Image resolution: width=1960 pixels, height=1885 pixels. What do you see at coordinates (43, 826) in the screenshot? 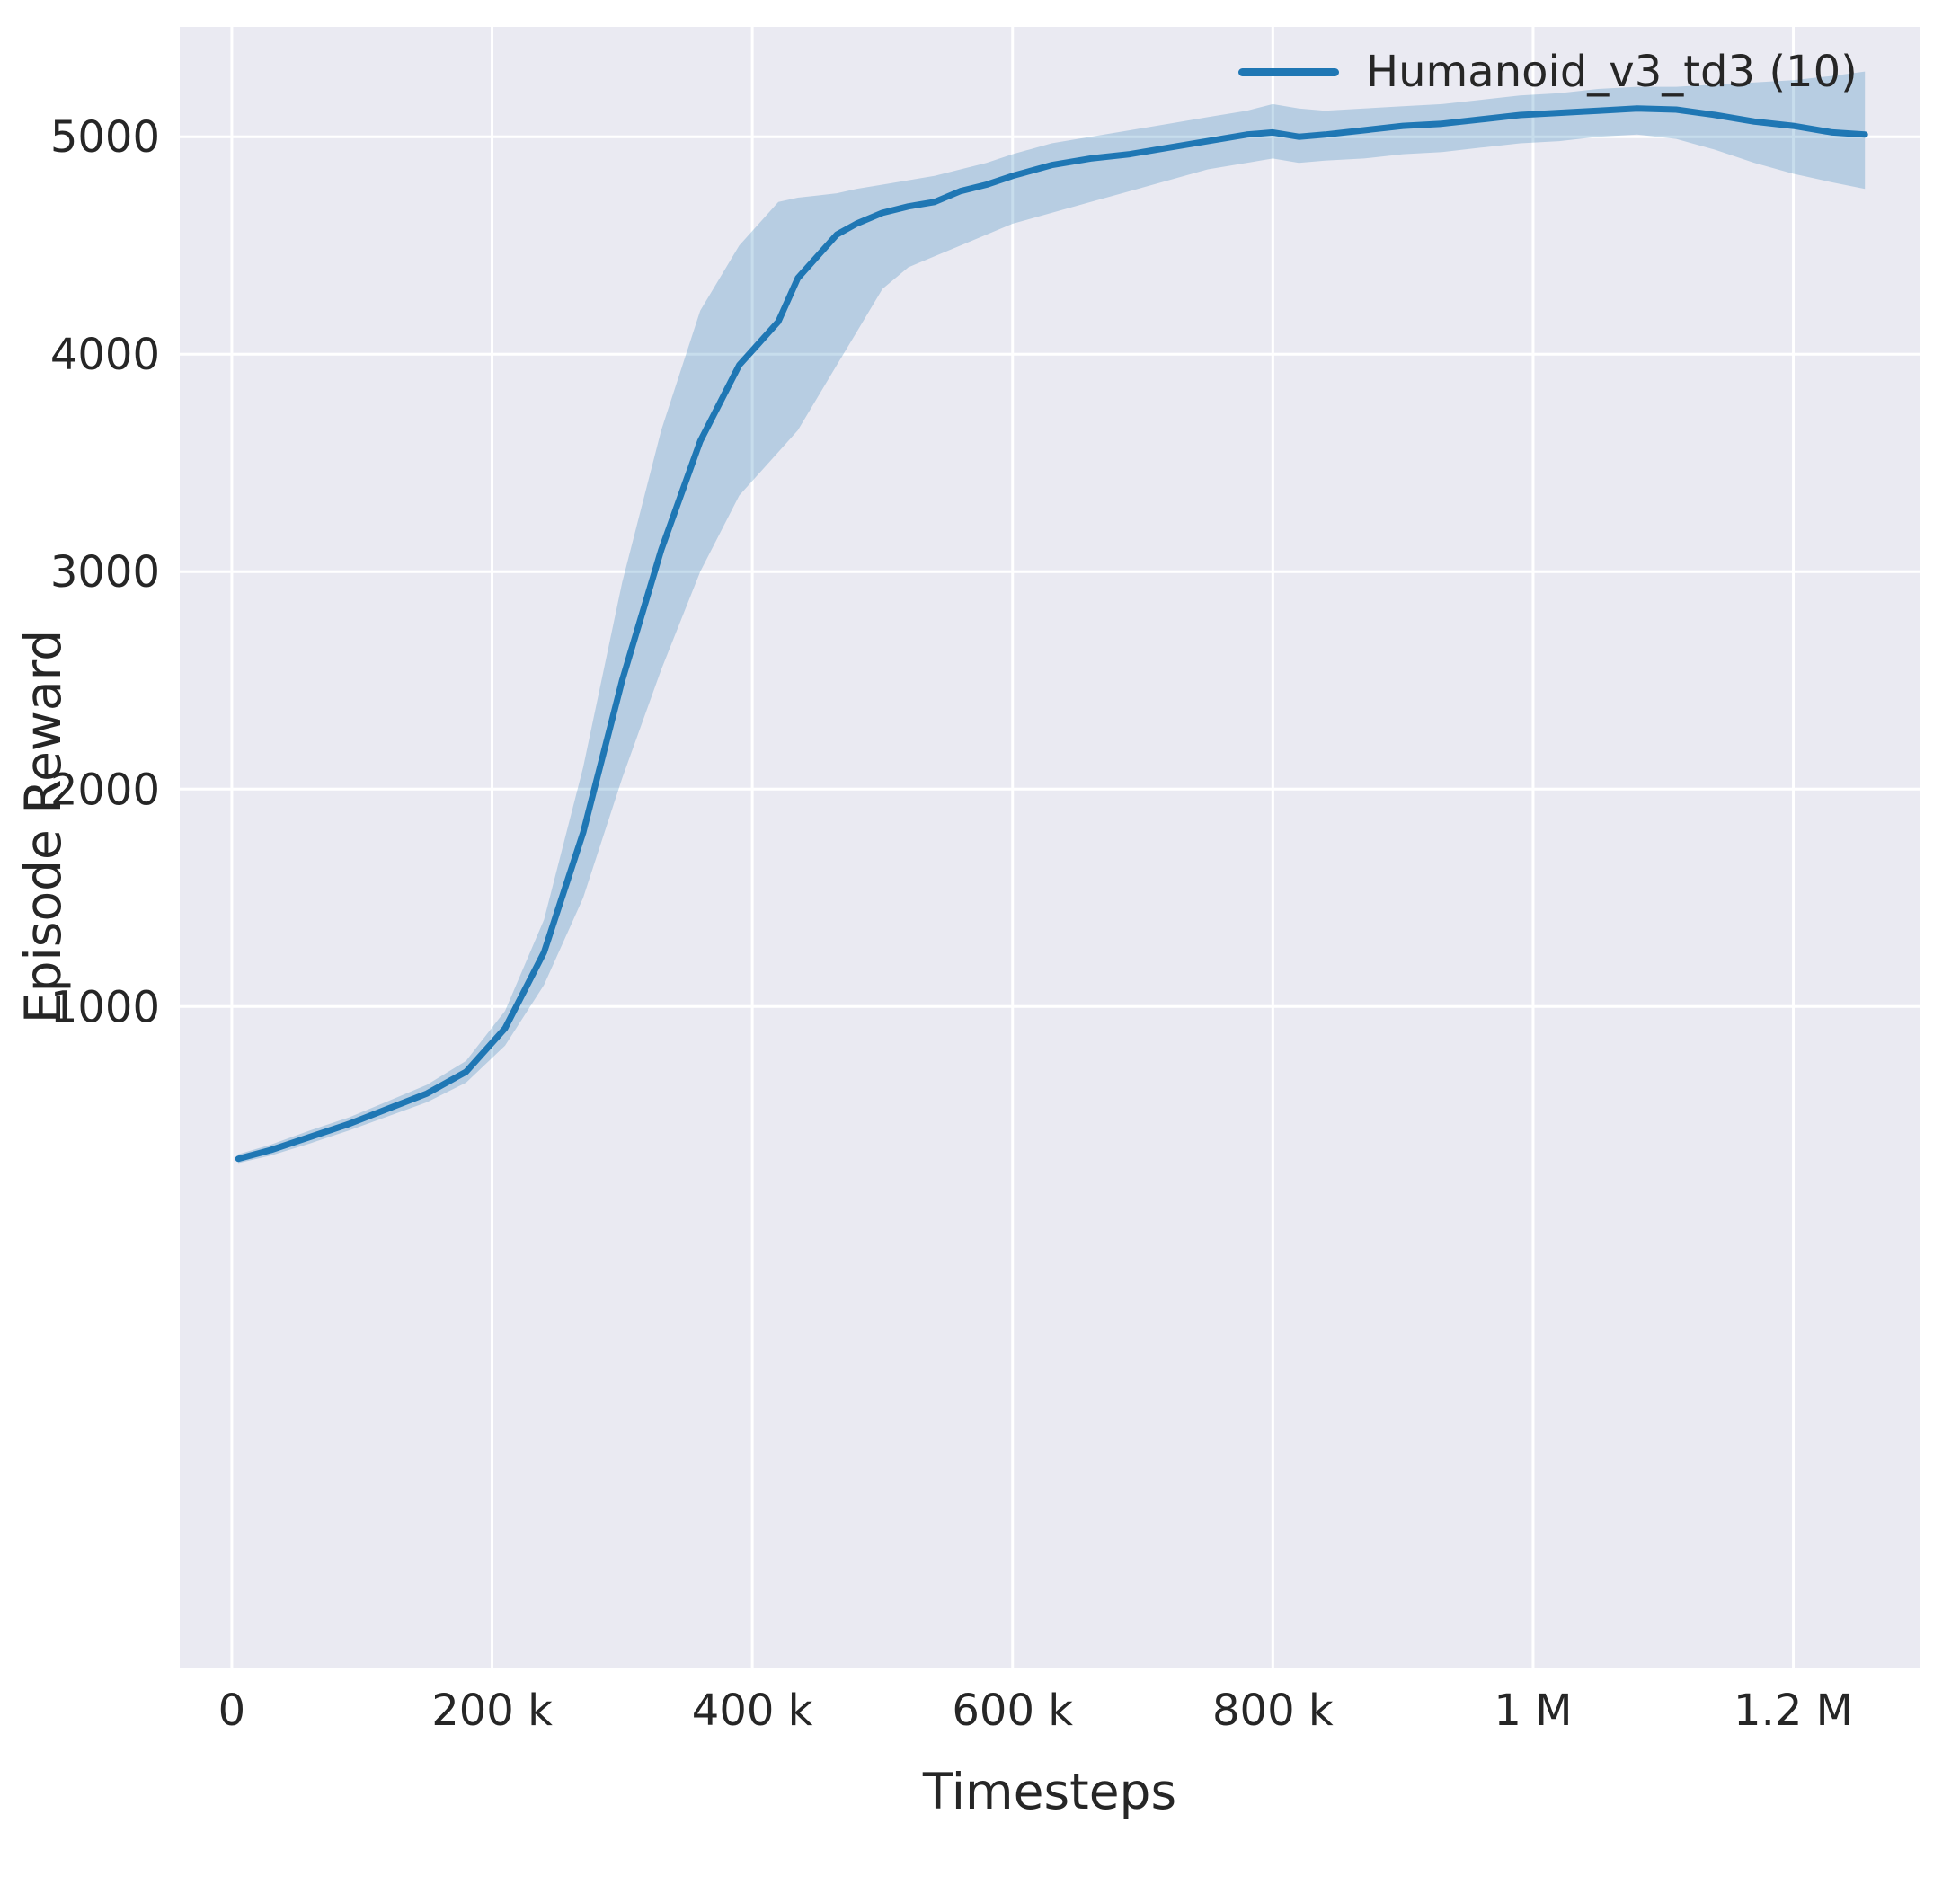
I see `y-axis-label: Episode Reward` at bounding box center [43, 826].